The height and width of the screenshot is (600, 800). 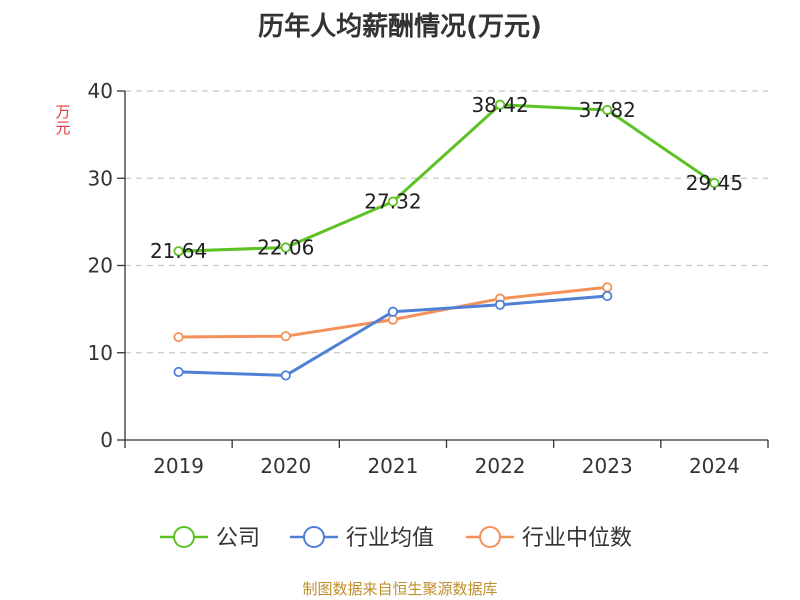 I want to click on legend-label: 行业中位数, so click(x=577, y=538).